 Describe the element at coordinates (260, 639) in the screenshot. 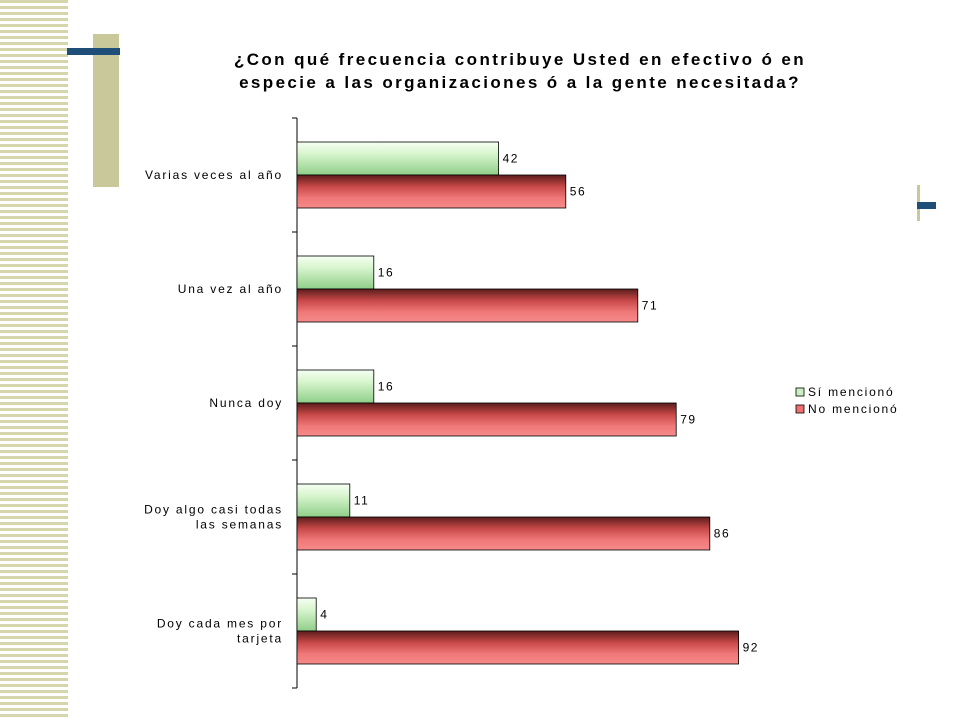

I see `category-label: tarjeta` at that location.